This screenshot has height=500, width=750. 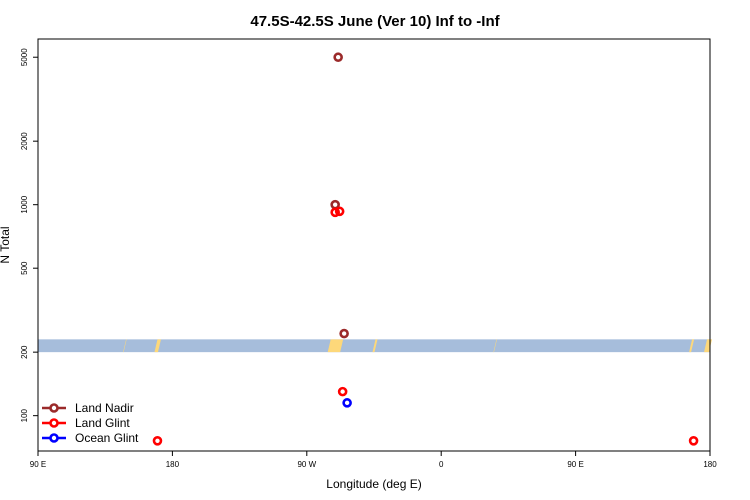 What do you see at coordinates (24, 204) in the screenshot?
I see `y-tick-label: 1000` at bounding box center [24, 204].